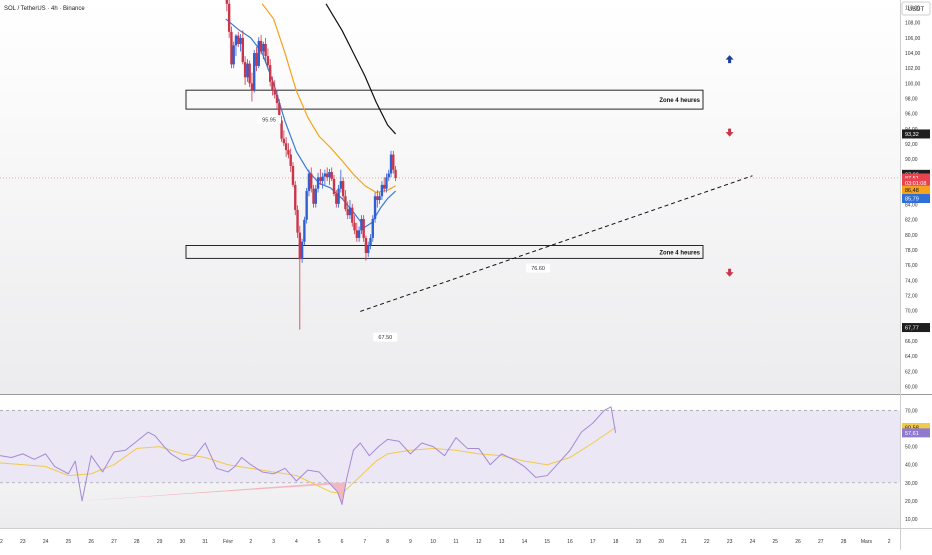 This screenshot has width=932, height=555. I want to click on rsi-y-tick-label: 30,00, so click(911, 484).